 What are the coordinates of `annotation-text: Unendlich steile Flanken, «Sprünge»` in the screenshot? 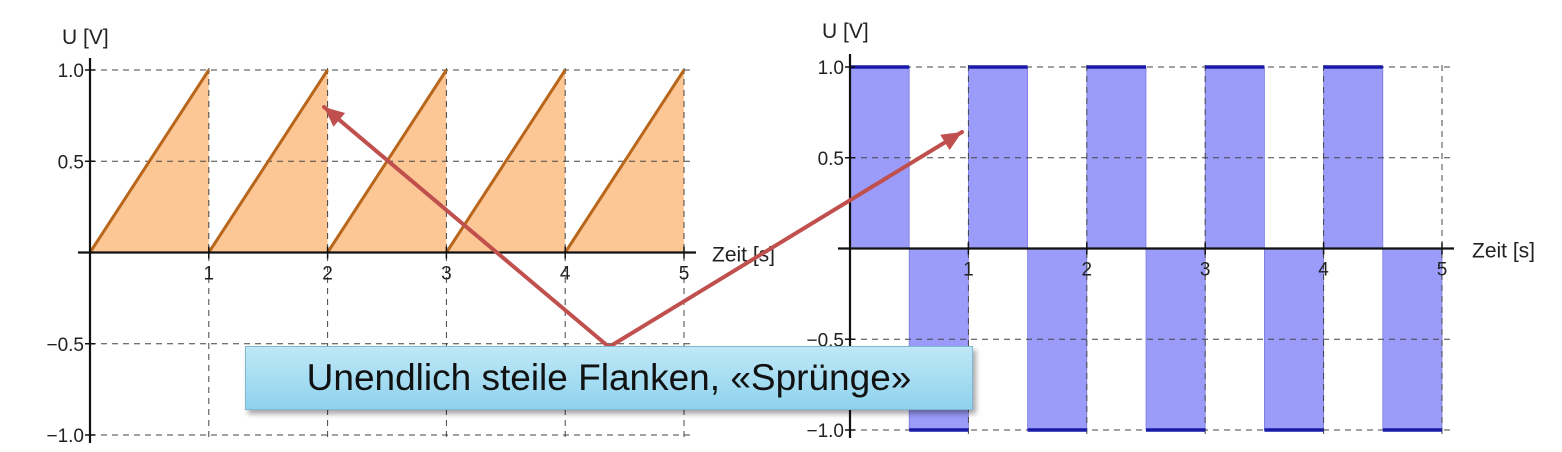 It's located at (609, 377).